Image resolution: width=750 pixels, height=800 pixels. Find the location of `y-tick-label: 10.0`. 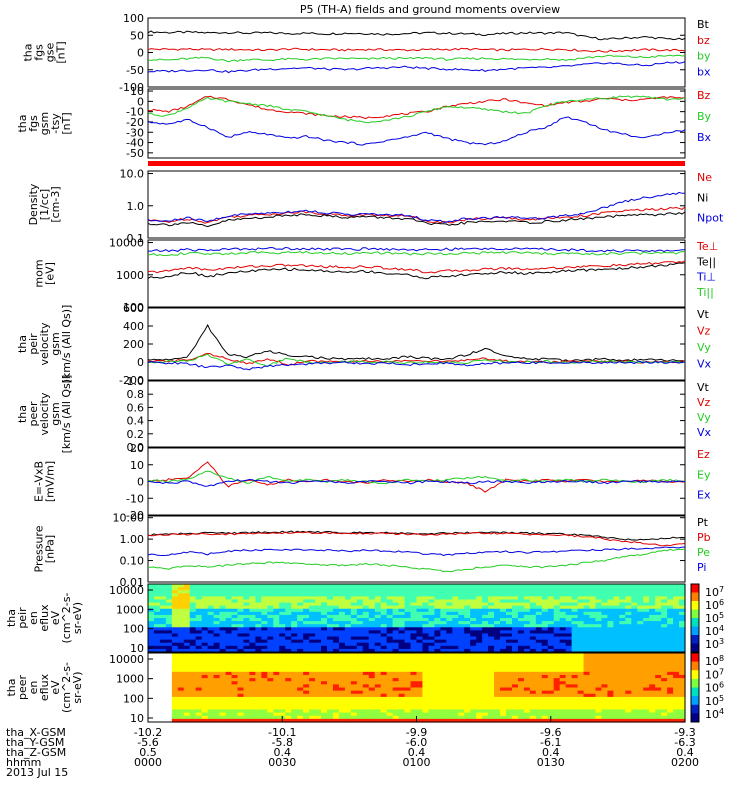

y-tick-label: 10.0 is located at coordinates (132, 174).